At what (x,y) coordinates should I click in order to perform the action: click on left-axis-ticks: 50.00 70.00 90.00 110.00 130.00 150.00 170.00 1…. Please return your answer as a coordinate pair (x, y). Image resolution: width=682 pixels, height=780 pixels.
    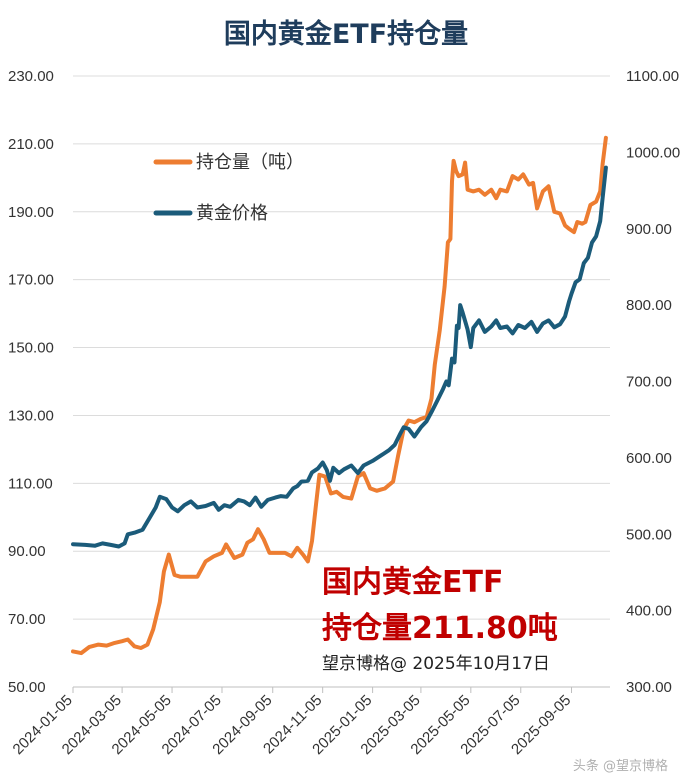
    Looking at the image, I should click on (31, 382).